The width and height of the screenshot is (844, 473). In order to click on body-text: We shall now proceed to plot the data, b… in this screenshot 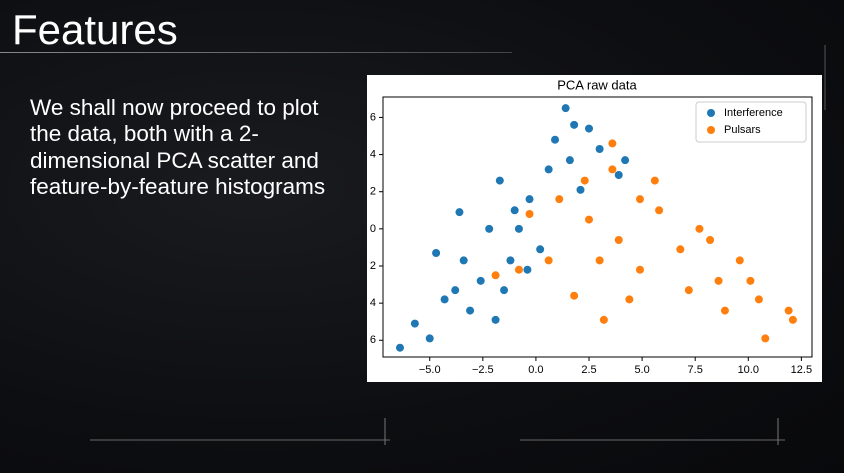, I will do `click(178, 147)`.